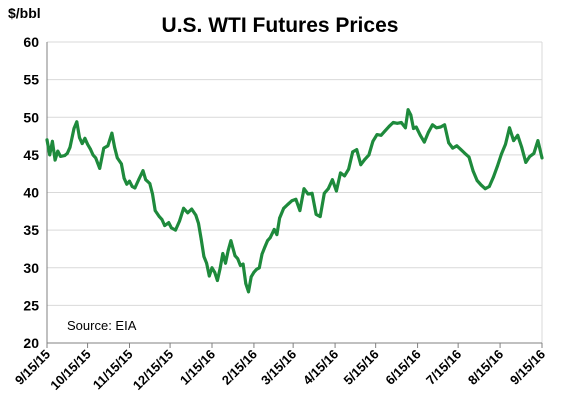 Image resolution: width=568 pixels, height=418 pixels. What do you see at coordinates (31, 268) in the screenshot?
I see `y-tick-label-30: 30` at bounding box center [31, 268].